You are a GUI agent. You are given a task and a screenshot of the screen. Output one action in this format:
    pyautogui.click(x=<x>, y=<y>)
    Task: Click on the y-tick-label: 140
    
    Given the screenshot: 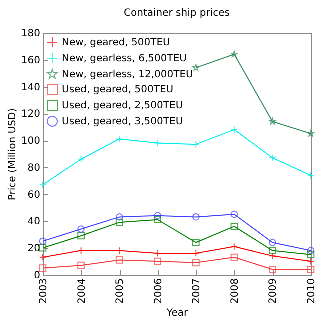 What is the action you would take?
    pyautogui.click(x=30, y=88)
    